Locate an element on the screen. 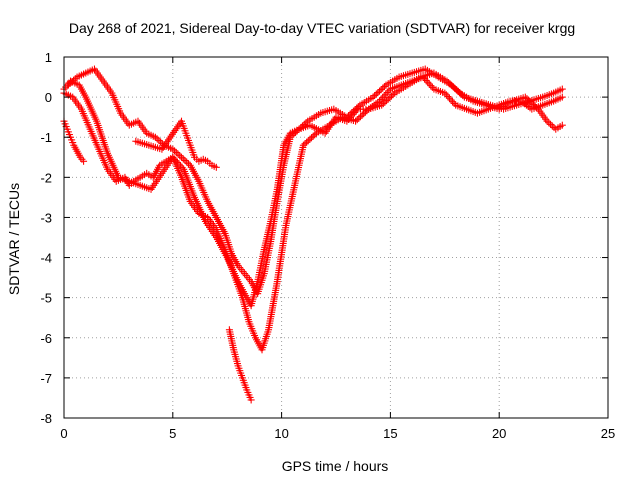 The width and height of the screenshot is (640, 480). y-tick-label: -2 is located at coordinates (46, 177).